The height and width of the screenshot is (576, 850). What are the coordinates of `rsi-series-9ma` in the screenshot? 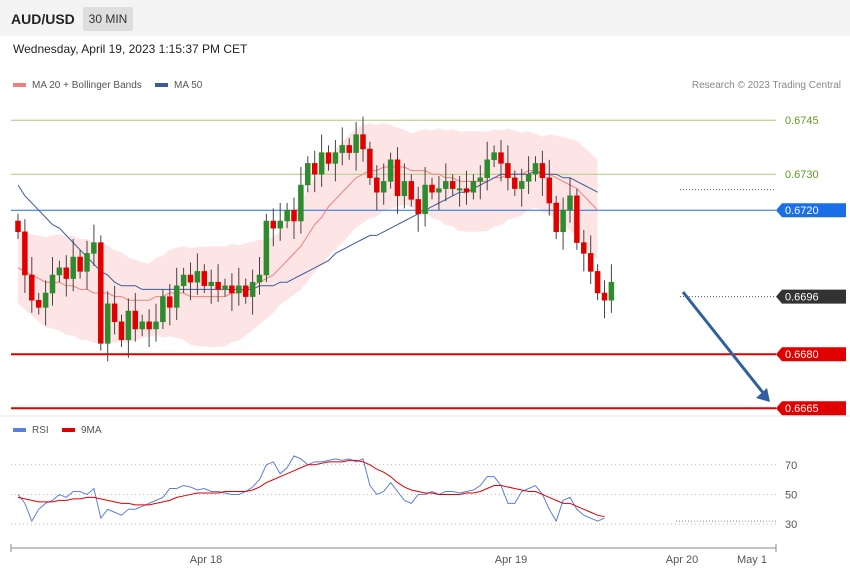 It's located at (311, 488).